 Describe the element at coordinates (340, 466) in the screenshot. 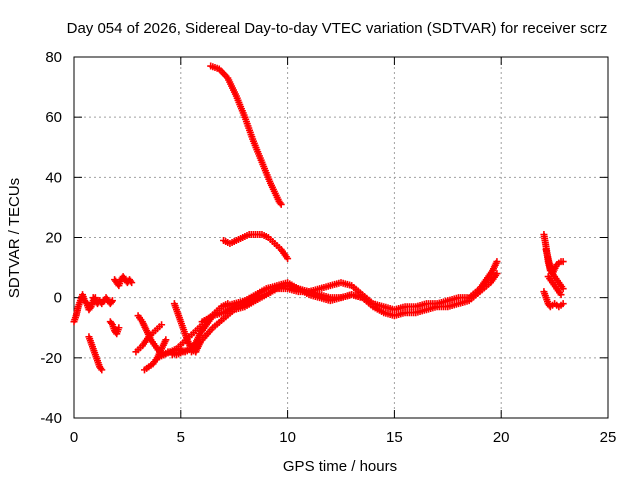

I see `x-axis-label: GPS time / hours` at that location.